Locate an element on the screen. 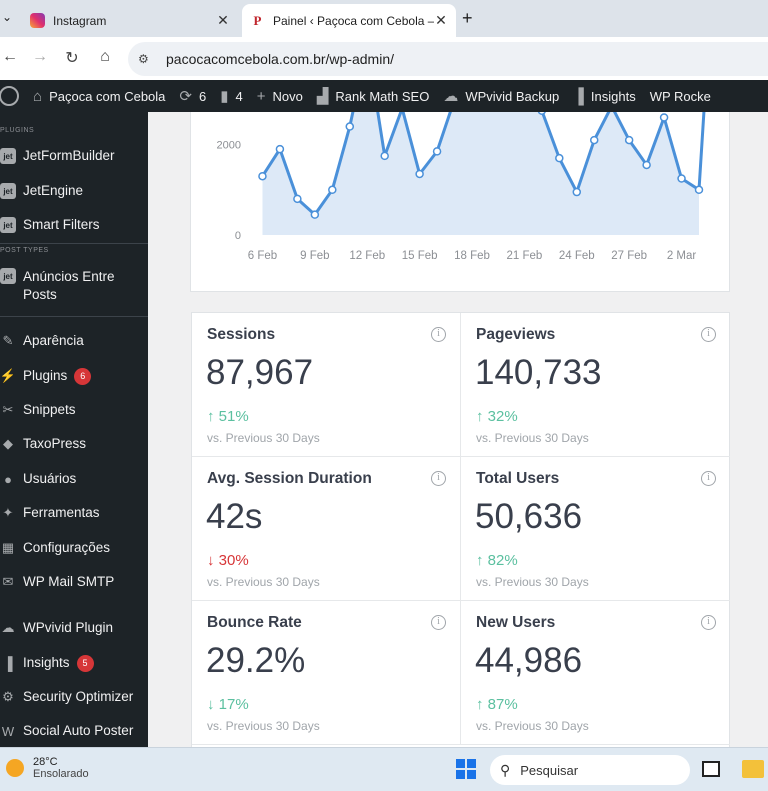 The width and height of the screenshot is (768, 791). updates-link: ⟳ 6 is located at coordinates (192, 96).